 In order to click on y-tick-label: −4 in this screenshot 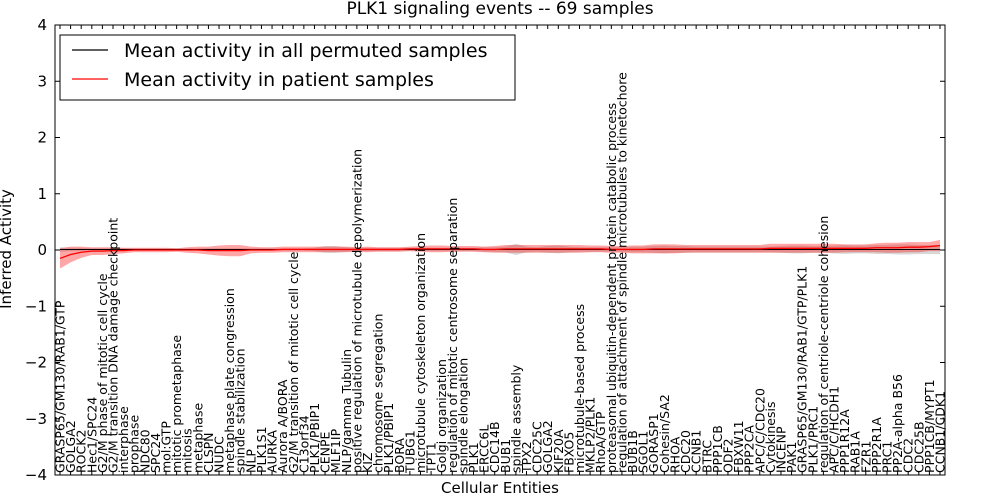, I will do `click(36, 475)`.